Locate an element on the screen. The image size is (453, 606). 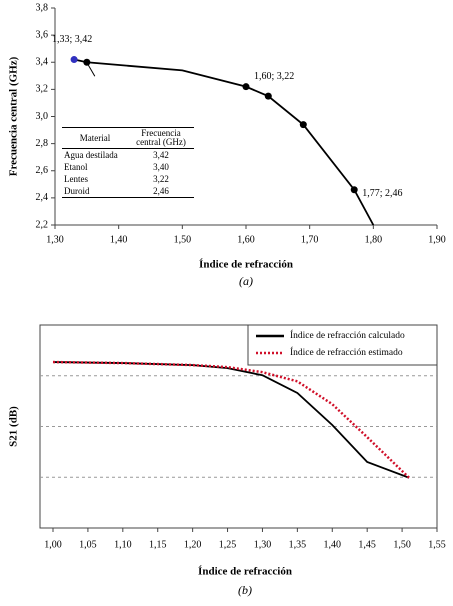
table-row: Etanol 3,40 is located at coordinates (128, 167).